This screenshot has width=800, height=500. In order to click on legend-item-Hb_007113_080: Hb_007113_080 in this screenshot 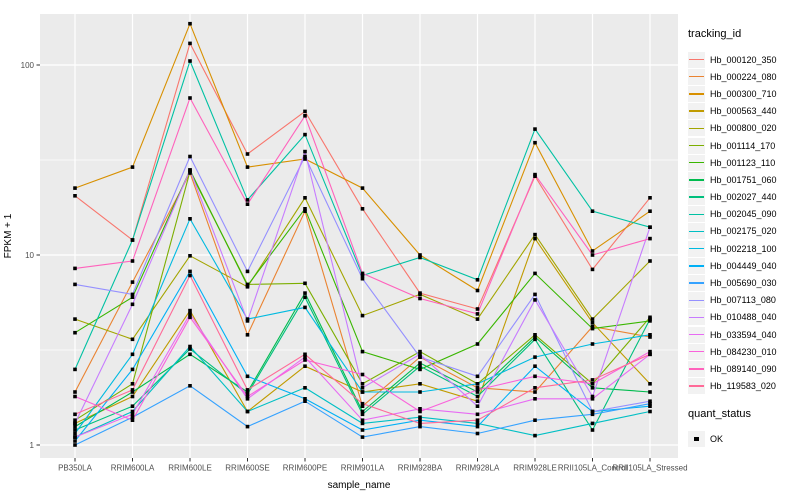, I will do `click(744, 300)`.